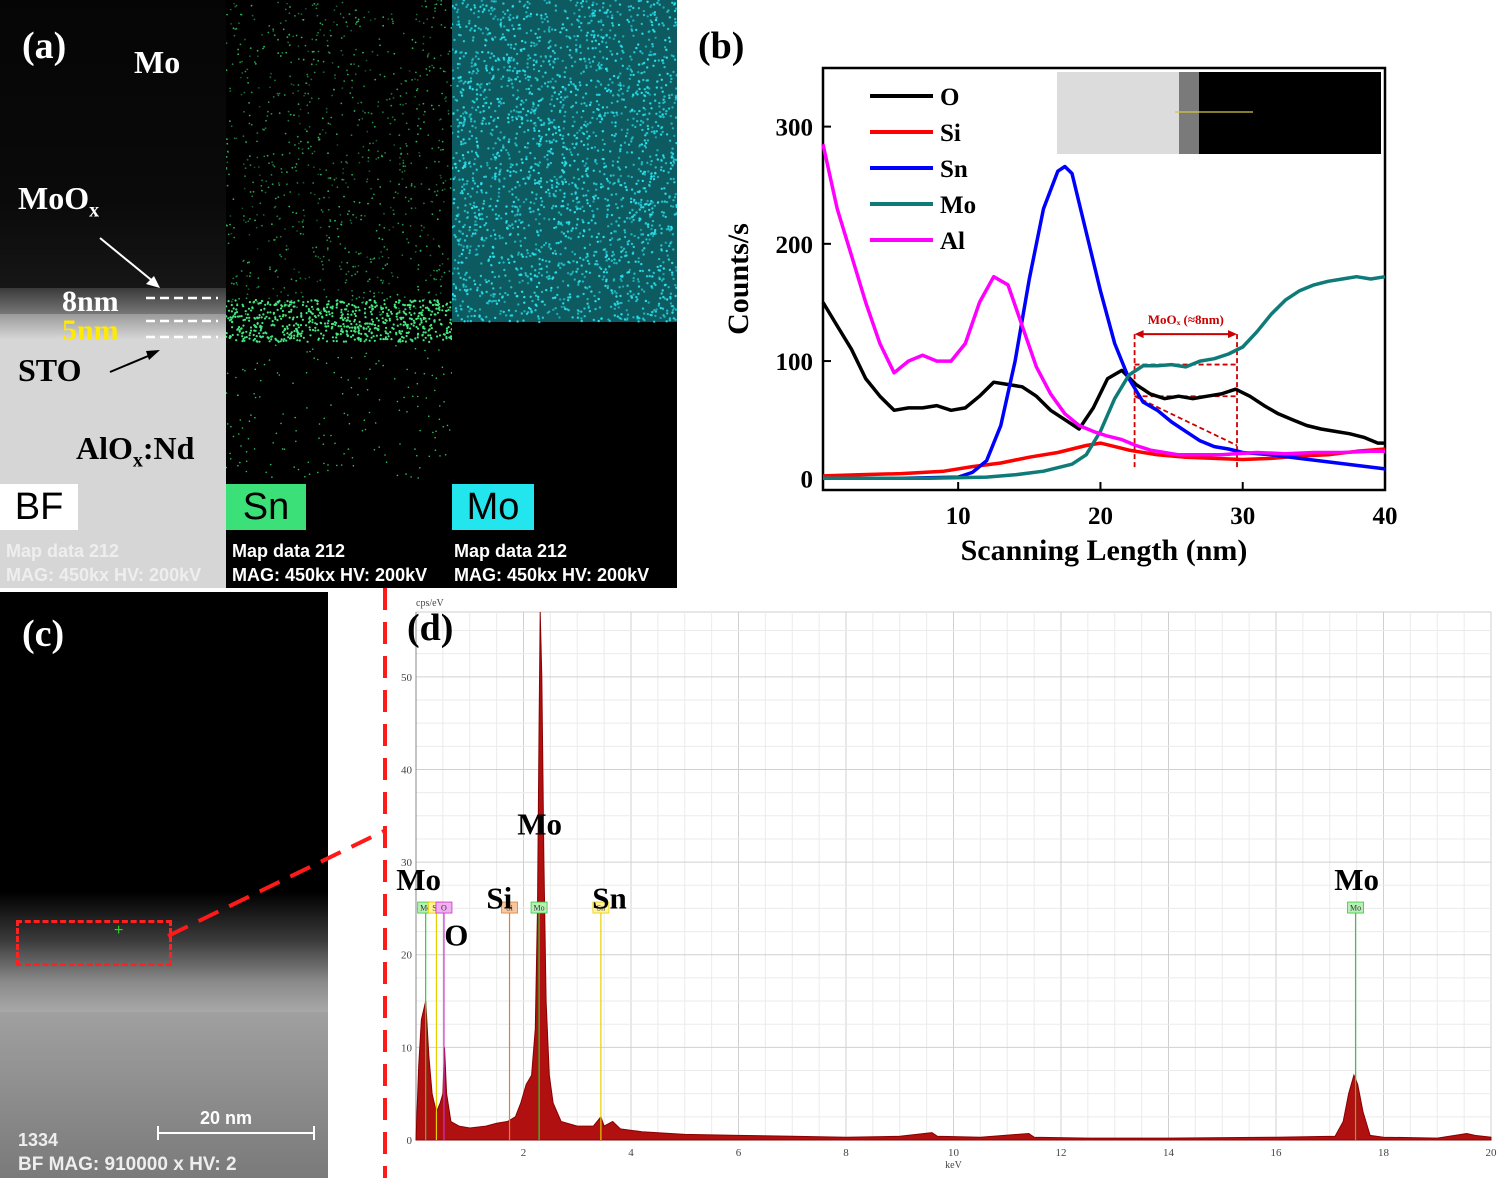  What do you see at coordinates (456, 934) in the screenshot?
I see `element-label-o: O` at bounding box center [456, 934].